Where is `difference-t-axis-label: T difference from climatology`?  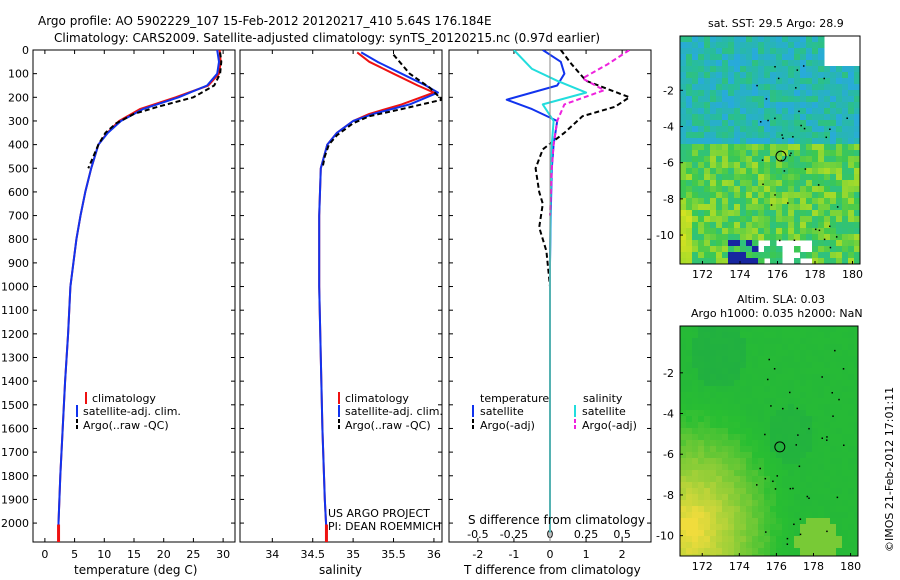
difference-t-axis-label: T difference from climatology is located at coordinates (552, 570).